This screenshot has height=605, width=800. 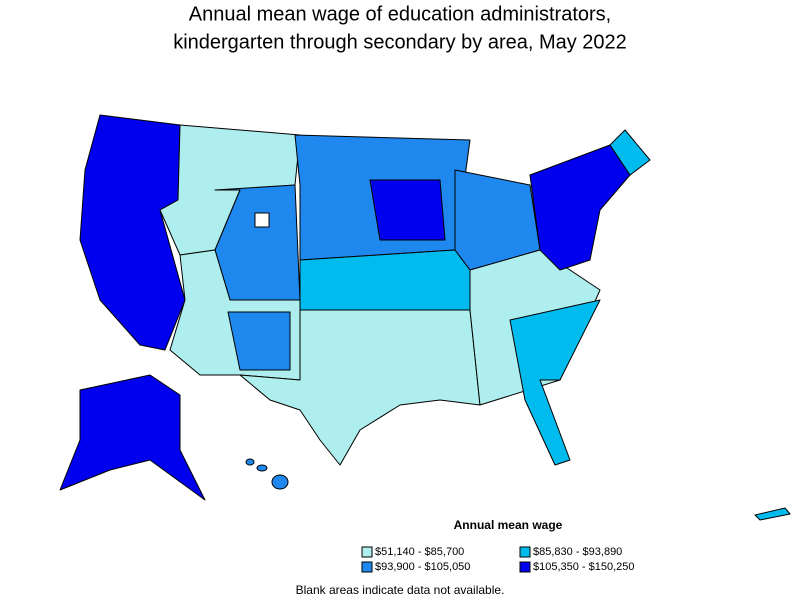 What do you see at coordinates (132, 437) in the screenshot?
I see `alaska` at bounding box center [132, 437].